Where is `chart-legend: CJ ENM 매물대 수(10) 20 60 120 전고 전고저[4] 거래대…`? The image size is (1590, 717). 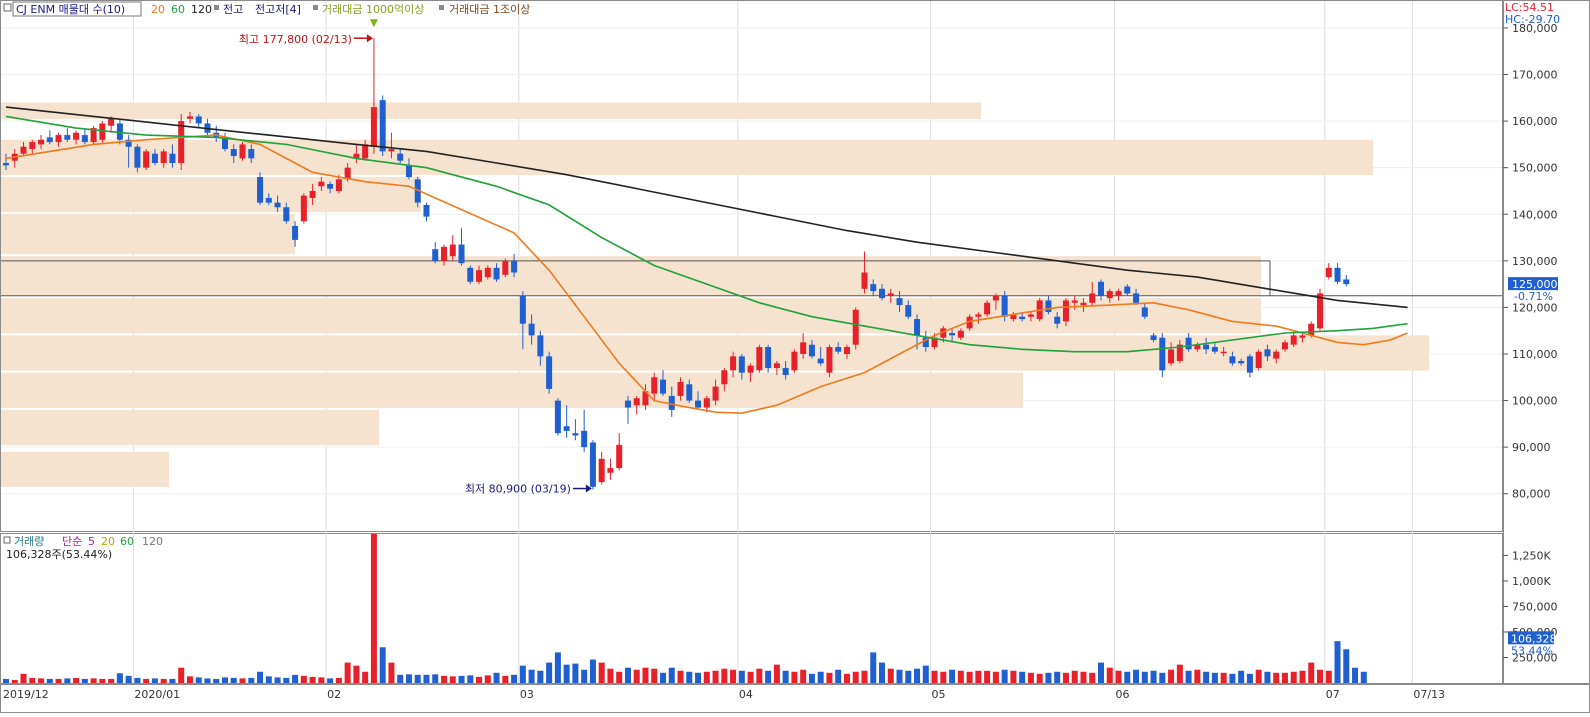
chart-legend: CJ ENM 매물대 수(10) 20 60 120 전고 전고저[4] 거래대… is located at coordinates (266, 9).